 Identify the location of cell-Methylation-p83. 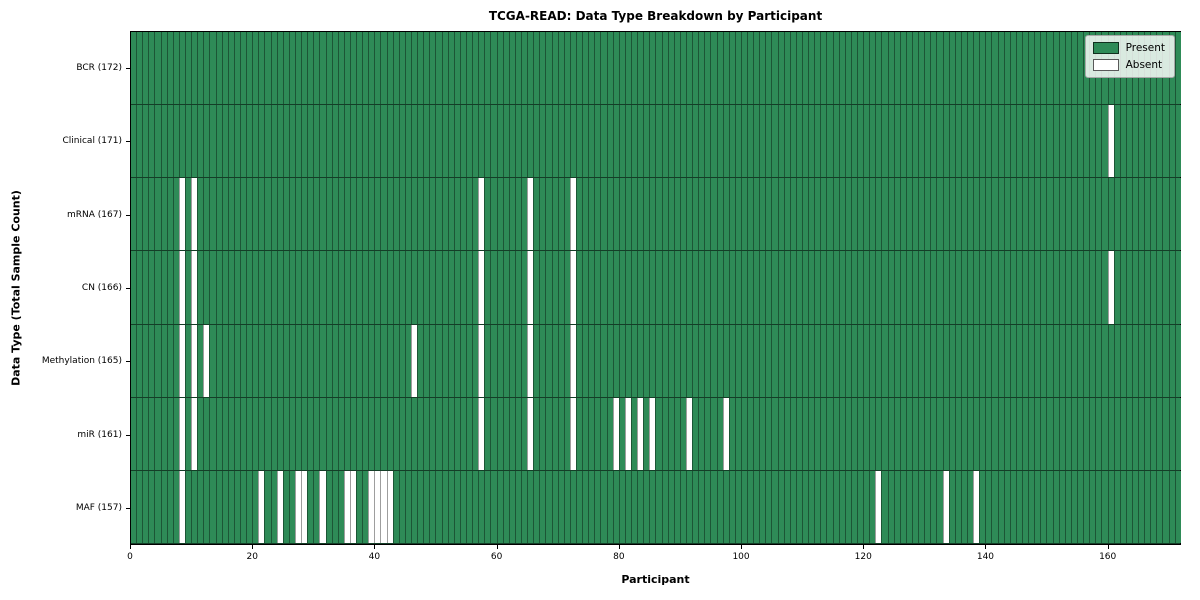
(640, 360).